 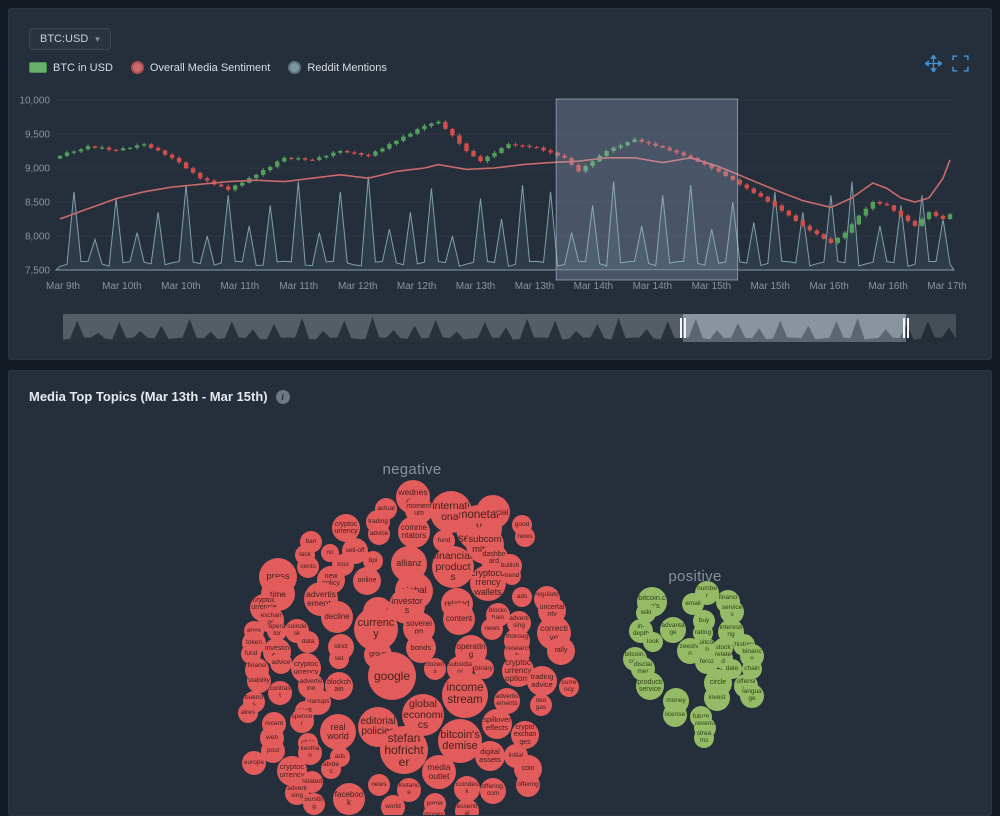 What do you see at coordinates (682, 328) in the screenshot?
I see `navigator-left-handle` at bounding box center [682, 328].